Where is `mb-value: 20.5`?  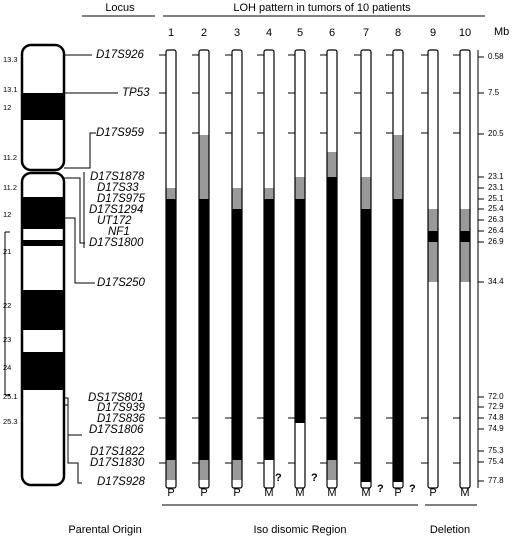 mb-value: 20.5 is located at coordinates (496, 133).